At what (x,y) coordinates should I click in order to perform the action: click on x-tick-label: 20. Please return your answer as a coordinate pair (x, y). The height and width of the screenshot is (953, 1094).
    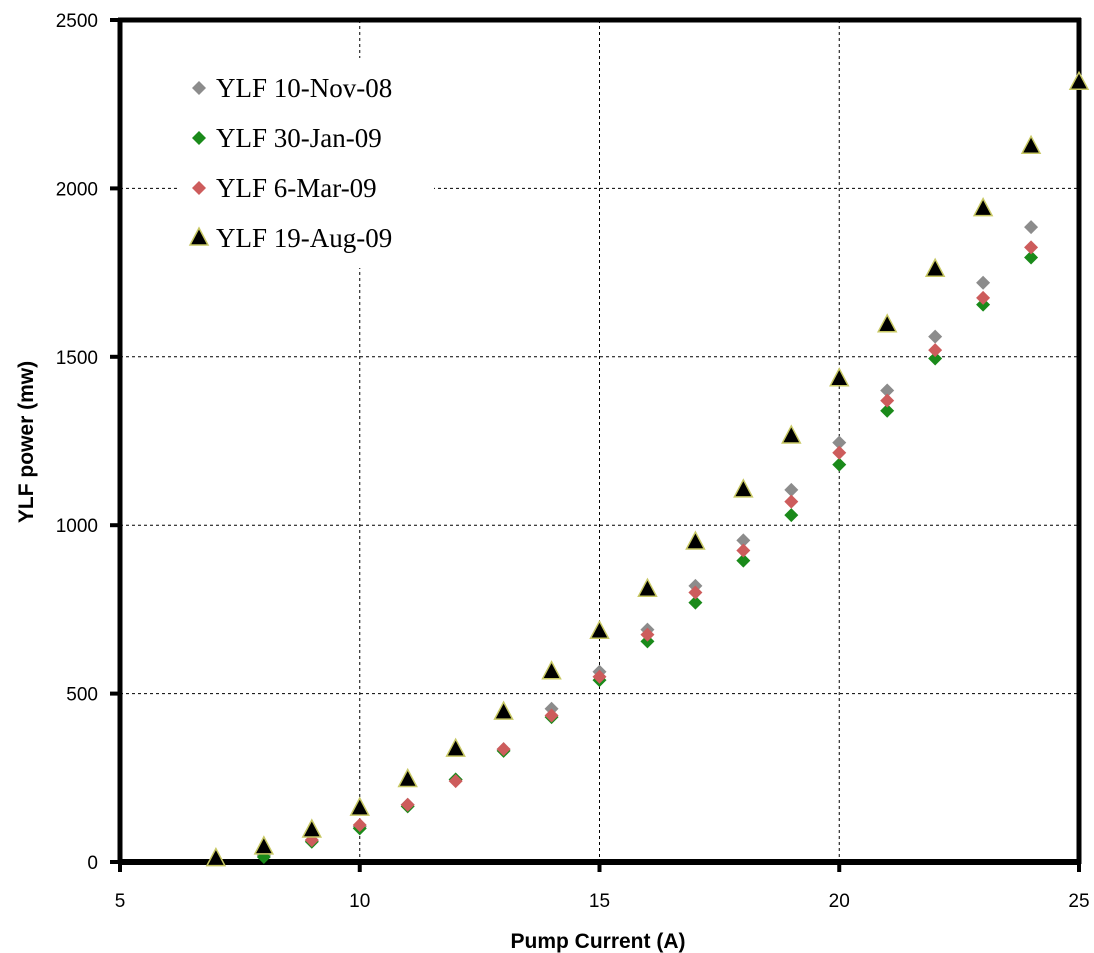
    Looking at the image, I should click on (839, 901).